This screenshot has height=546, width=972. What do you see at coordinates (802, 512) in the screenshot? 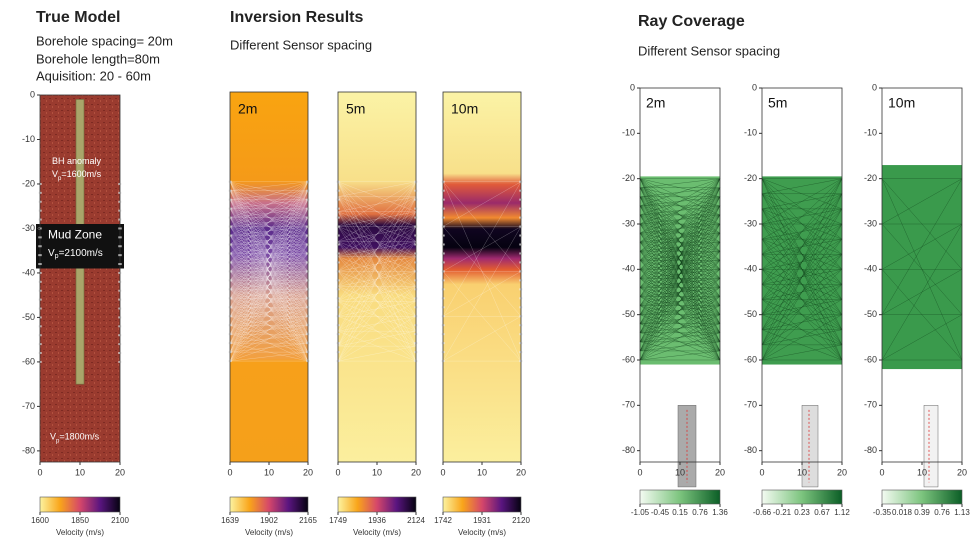
I see `colorbar-tick-label: 0.23` at bounding box center [802, 512].